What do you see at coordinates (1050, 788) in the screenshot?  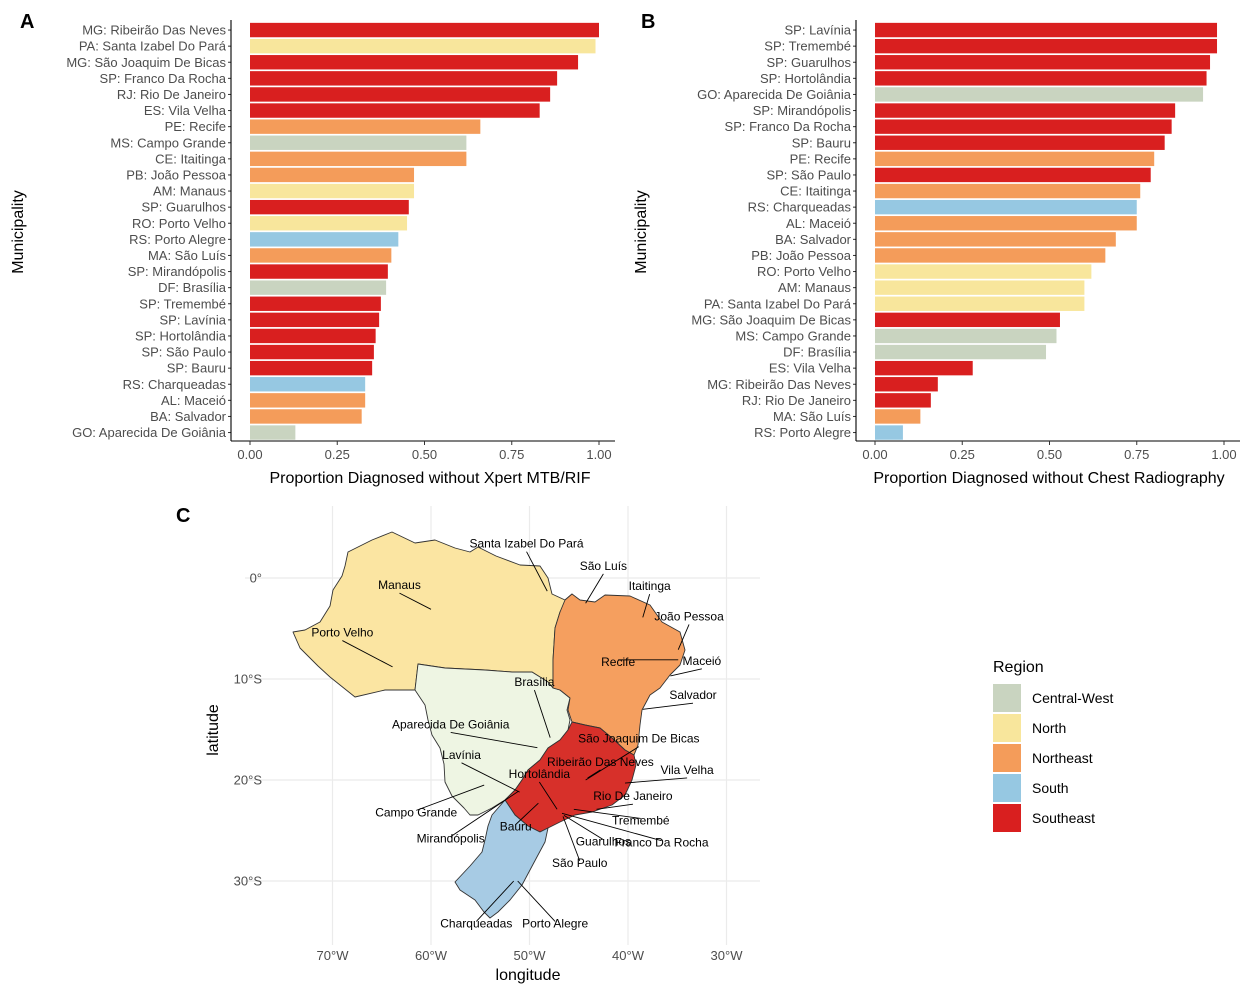 I see `legend-label: South` at bounding box center [1050, 788].